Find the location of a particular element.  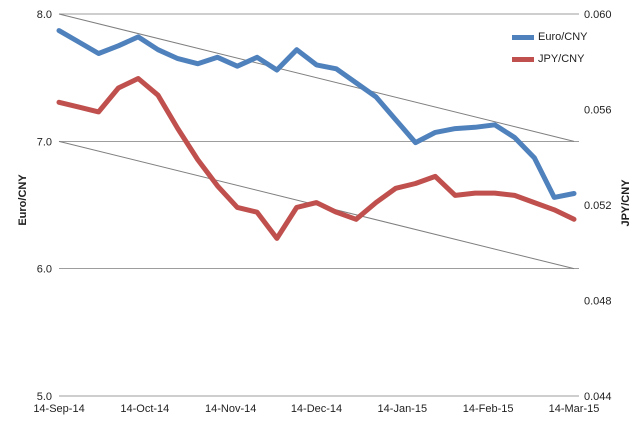

legend-label-euro-cny: Euro/CNY is located at coordinates (563, 37).